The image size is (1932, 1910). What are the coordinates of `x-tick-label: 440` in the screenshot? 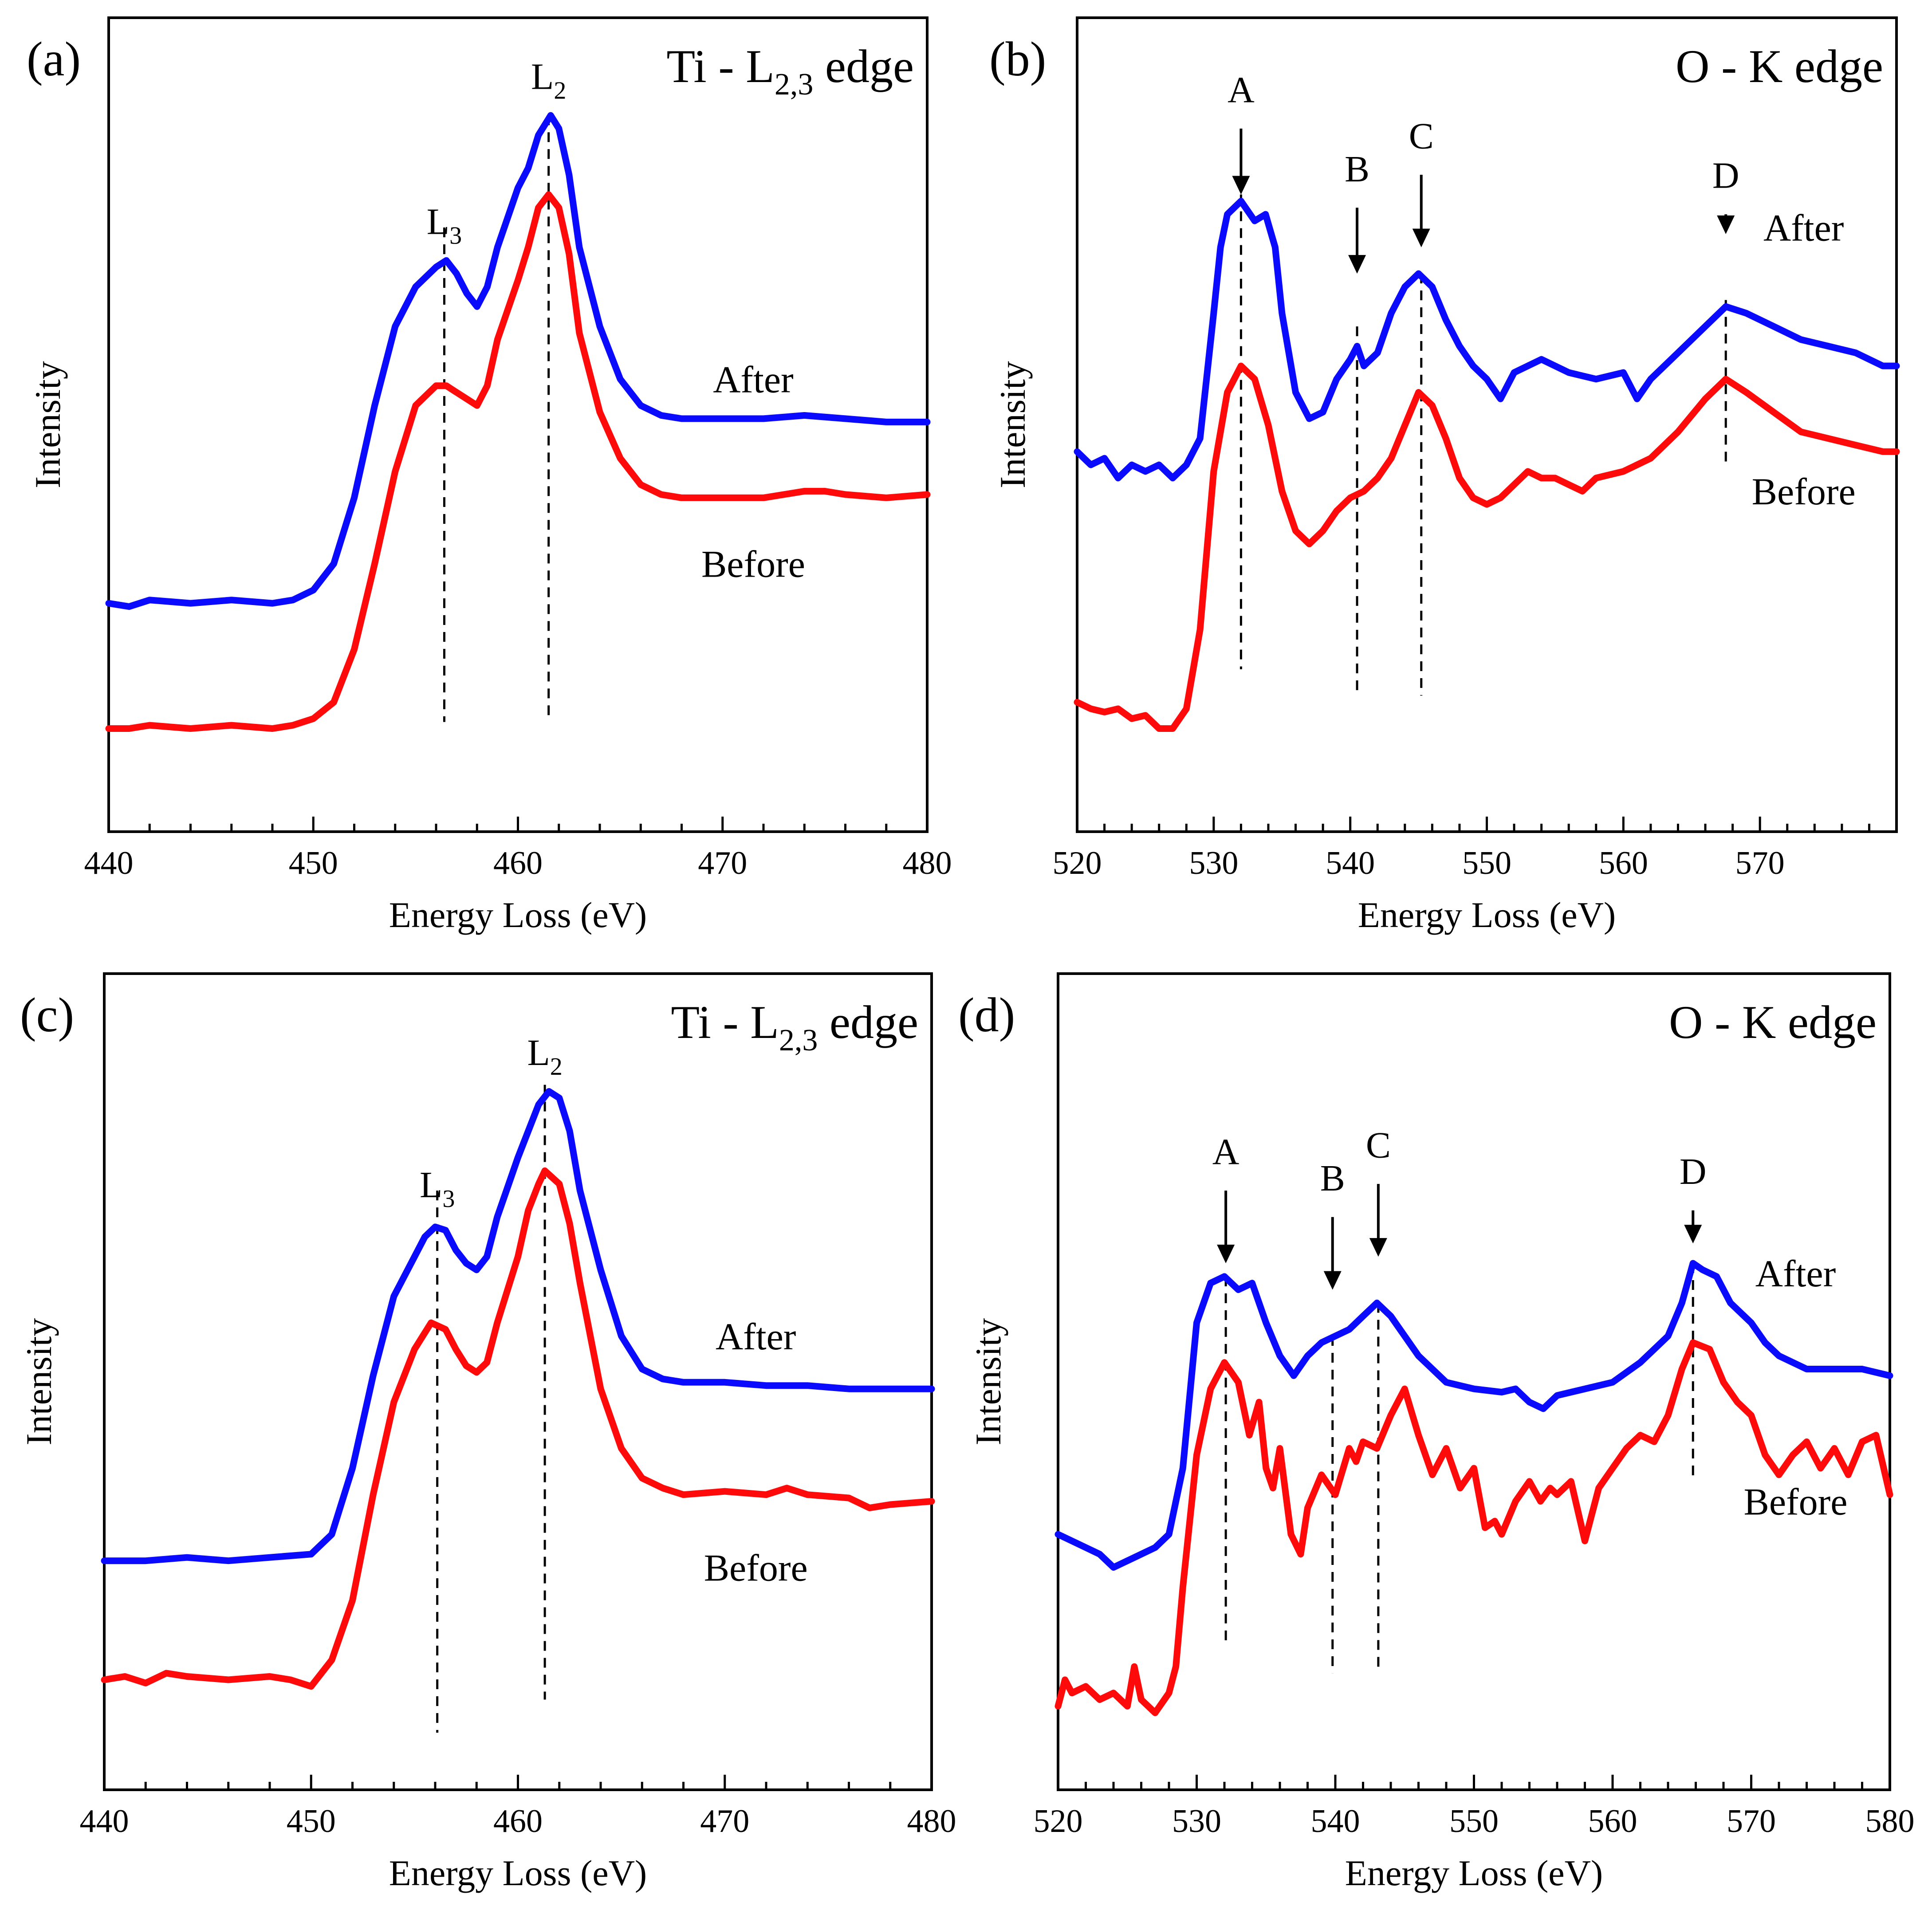 It's located at (104, 1821).